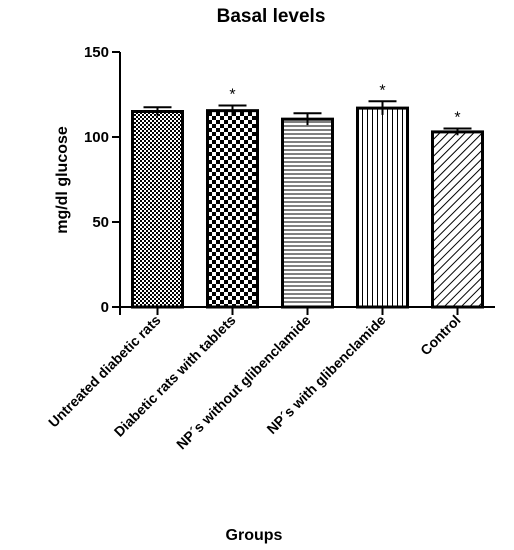  I want to click on y-axis-label: mg/dl glucose, so click(62, 180).